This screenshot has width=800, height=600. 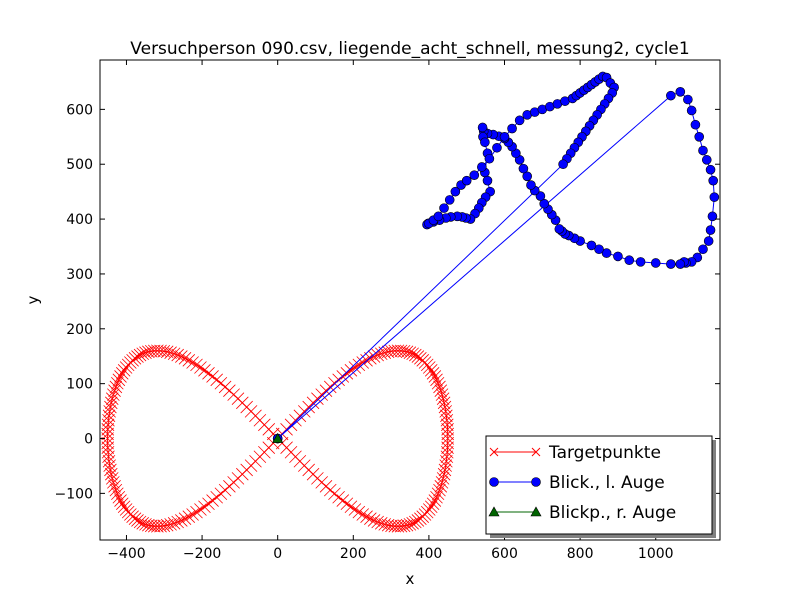 What do you see at coordinates (79, 220) in the screenshot?
I see `y-tick-label: 400` at bounding box center [79, 220].